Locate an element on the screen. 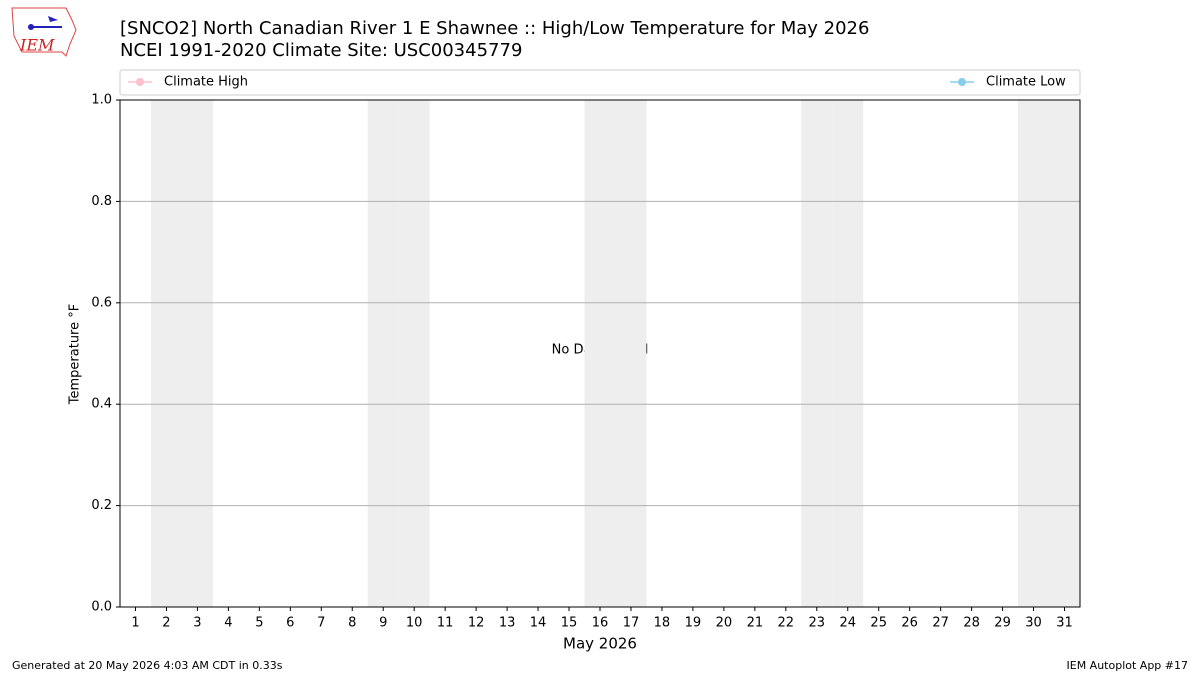  x-tick-label: 21 is located at coordinates (755, 623).